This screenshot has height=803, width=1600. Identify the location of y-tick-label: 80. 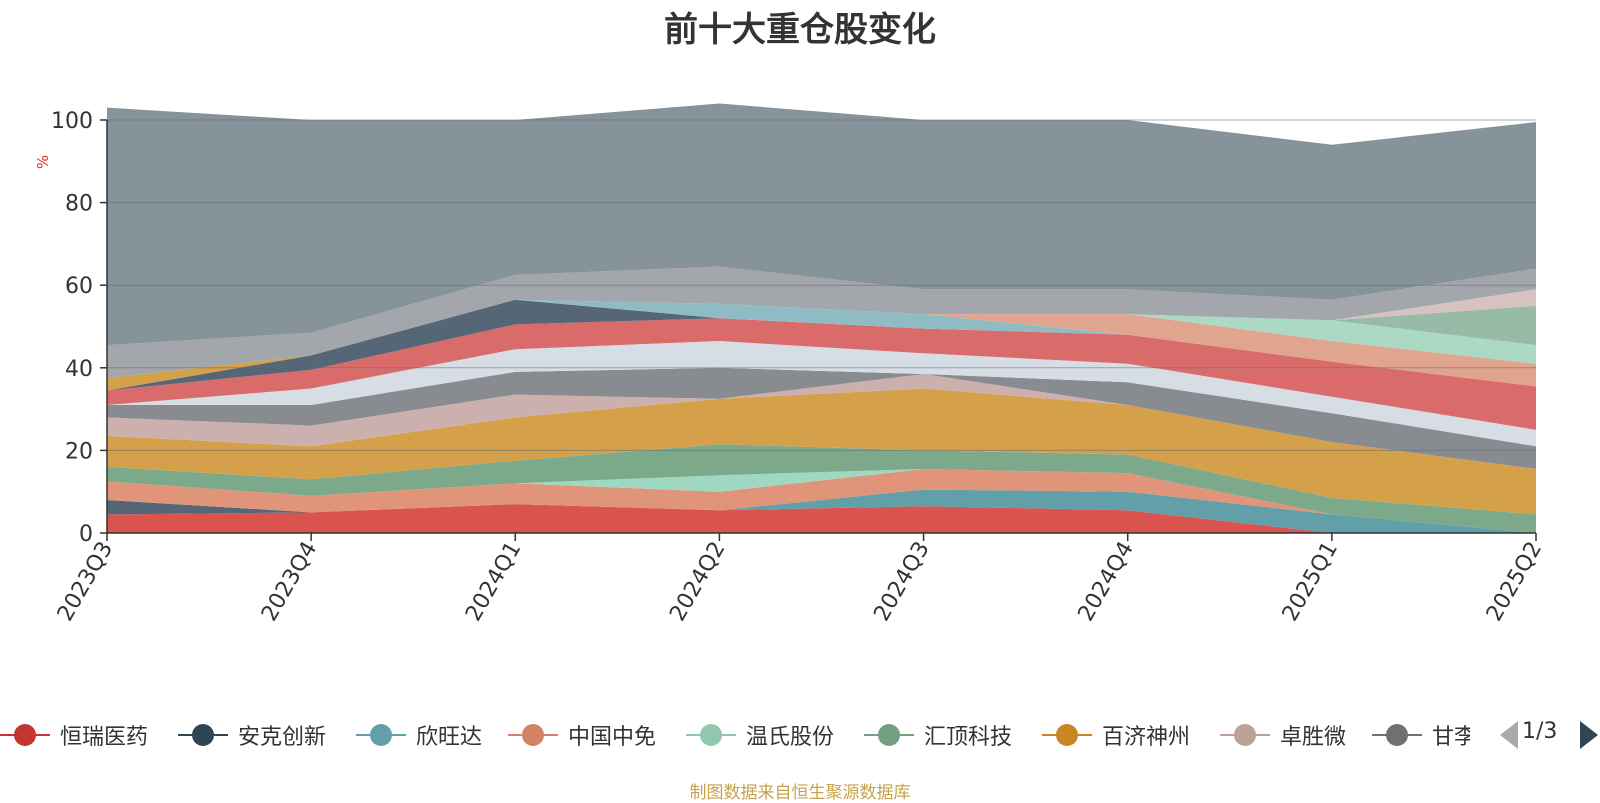
(79, 204).